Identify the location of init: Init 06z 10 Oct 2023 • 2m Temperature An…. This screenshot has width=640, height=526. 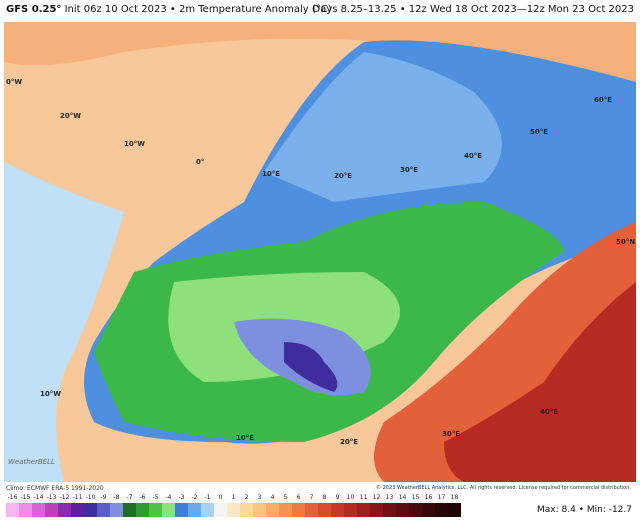
(198, 9).